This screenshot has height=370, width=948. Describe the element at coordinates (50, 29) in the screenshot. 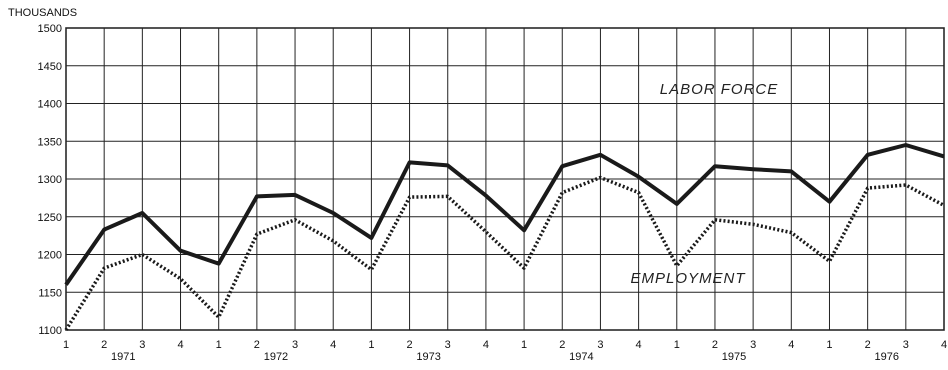

I see `y-tick-label: 1500` at that location.